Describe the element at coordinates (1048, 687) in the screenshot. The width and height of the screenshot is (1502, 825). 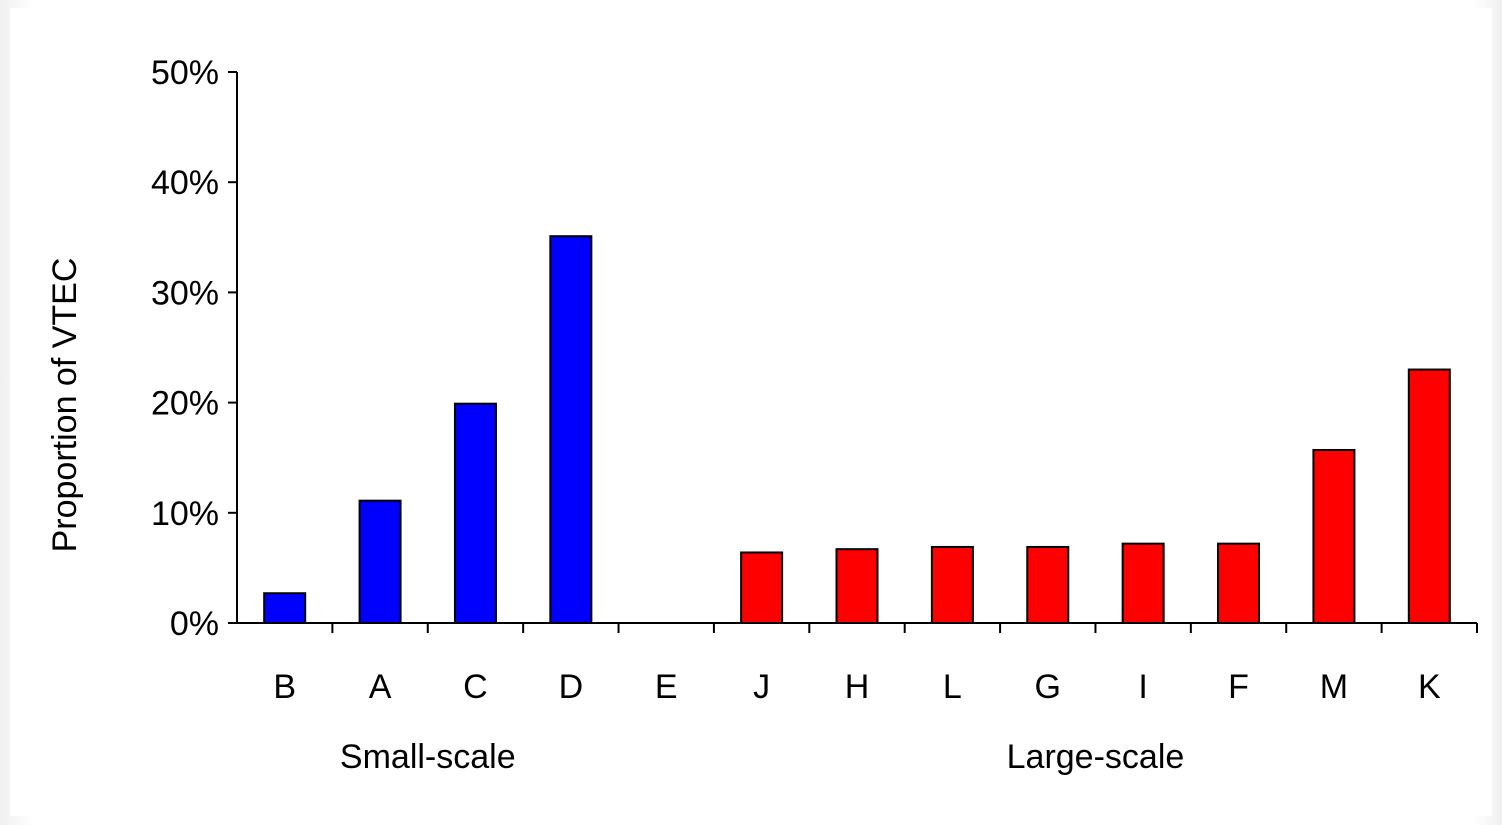
I see `x-tick-label-G: G` at that location.